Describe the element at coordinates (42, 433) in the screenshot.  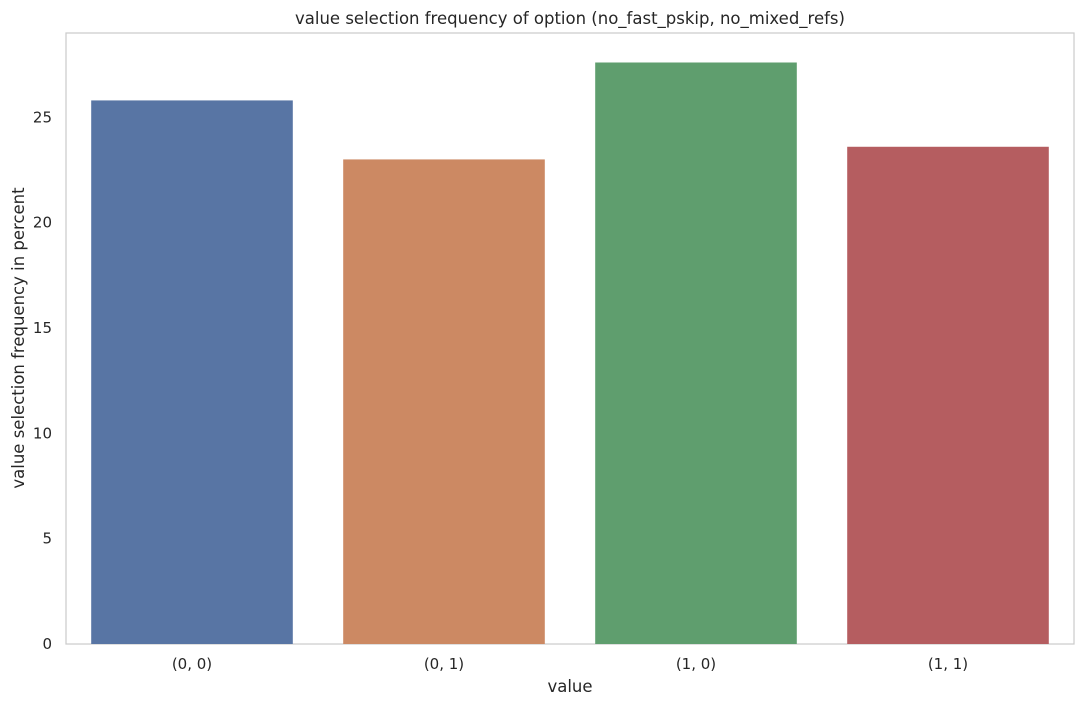
I see `y-tick-label: 10` at that location.